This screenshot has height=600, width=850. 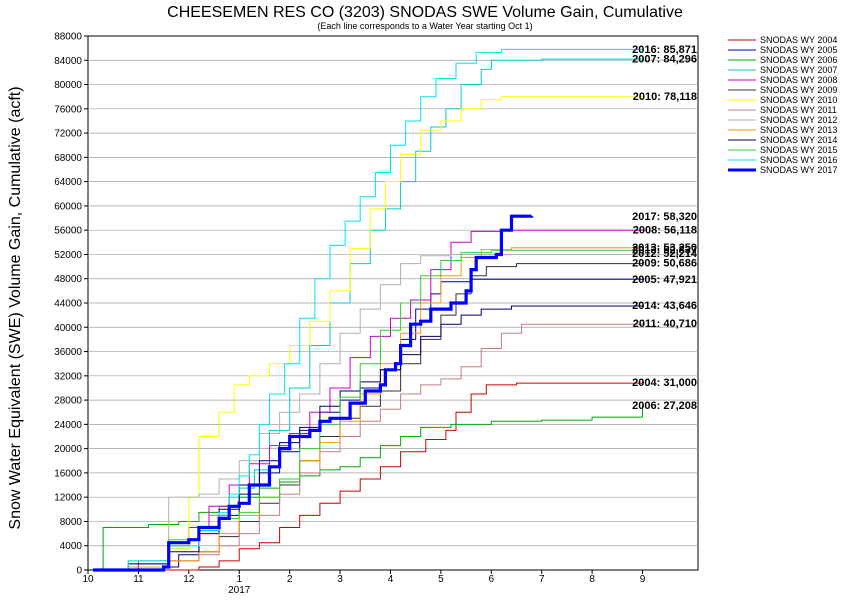 I want to click on end-label: 2004: 31,000, so click(x=664, y=383).